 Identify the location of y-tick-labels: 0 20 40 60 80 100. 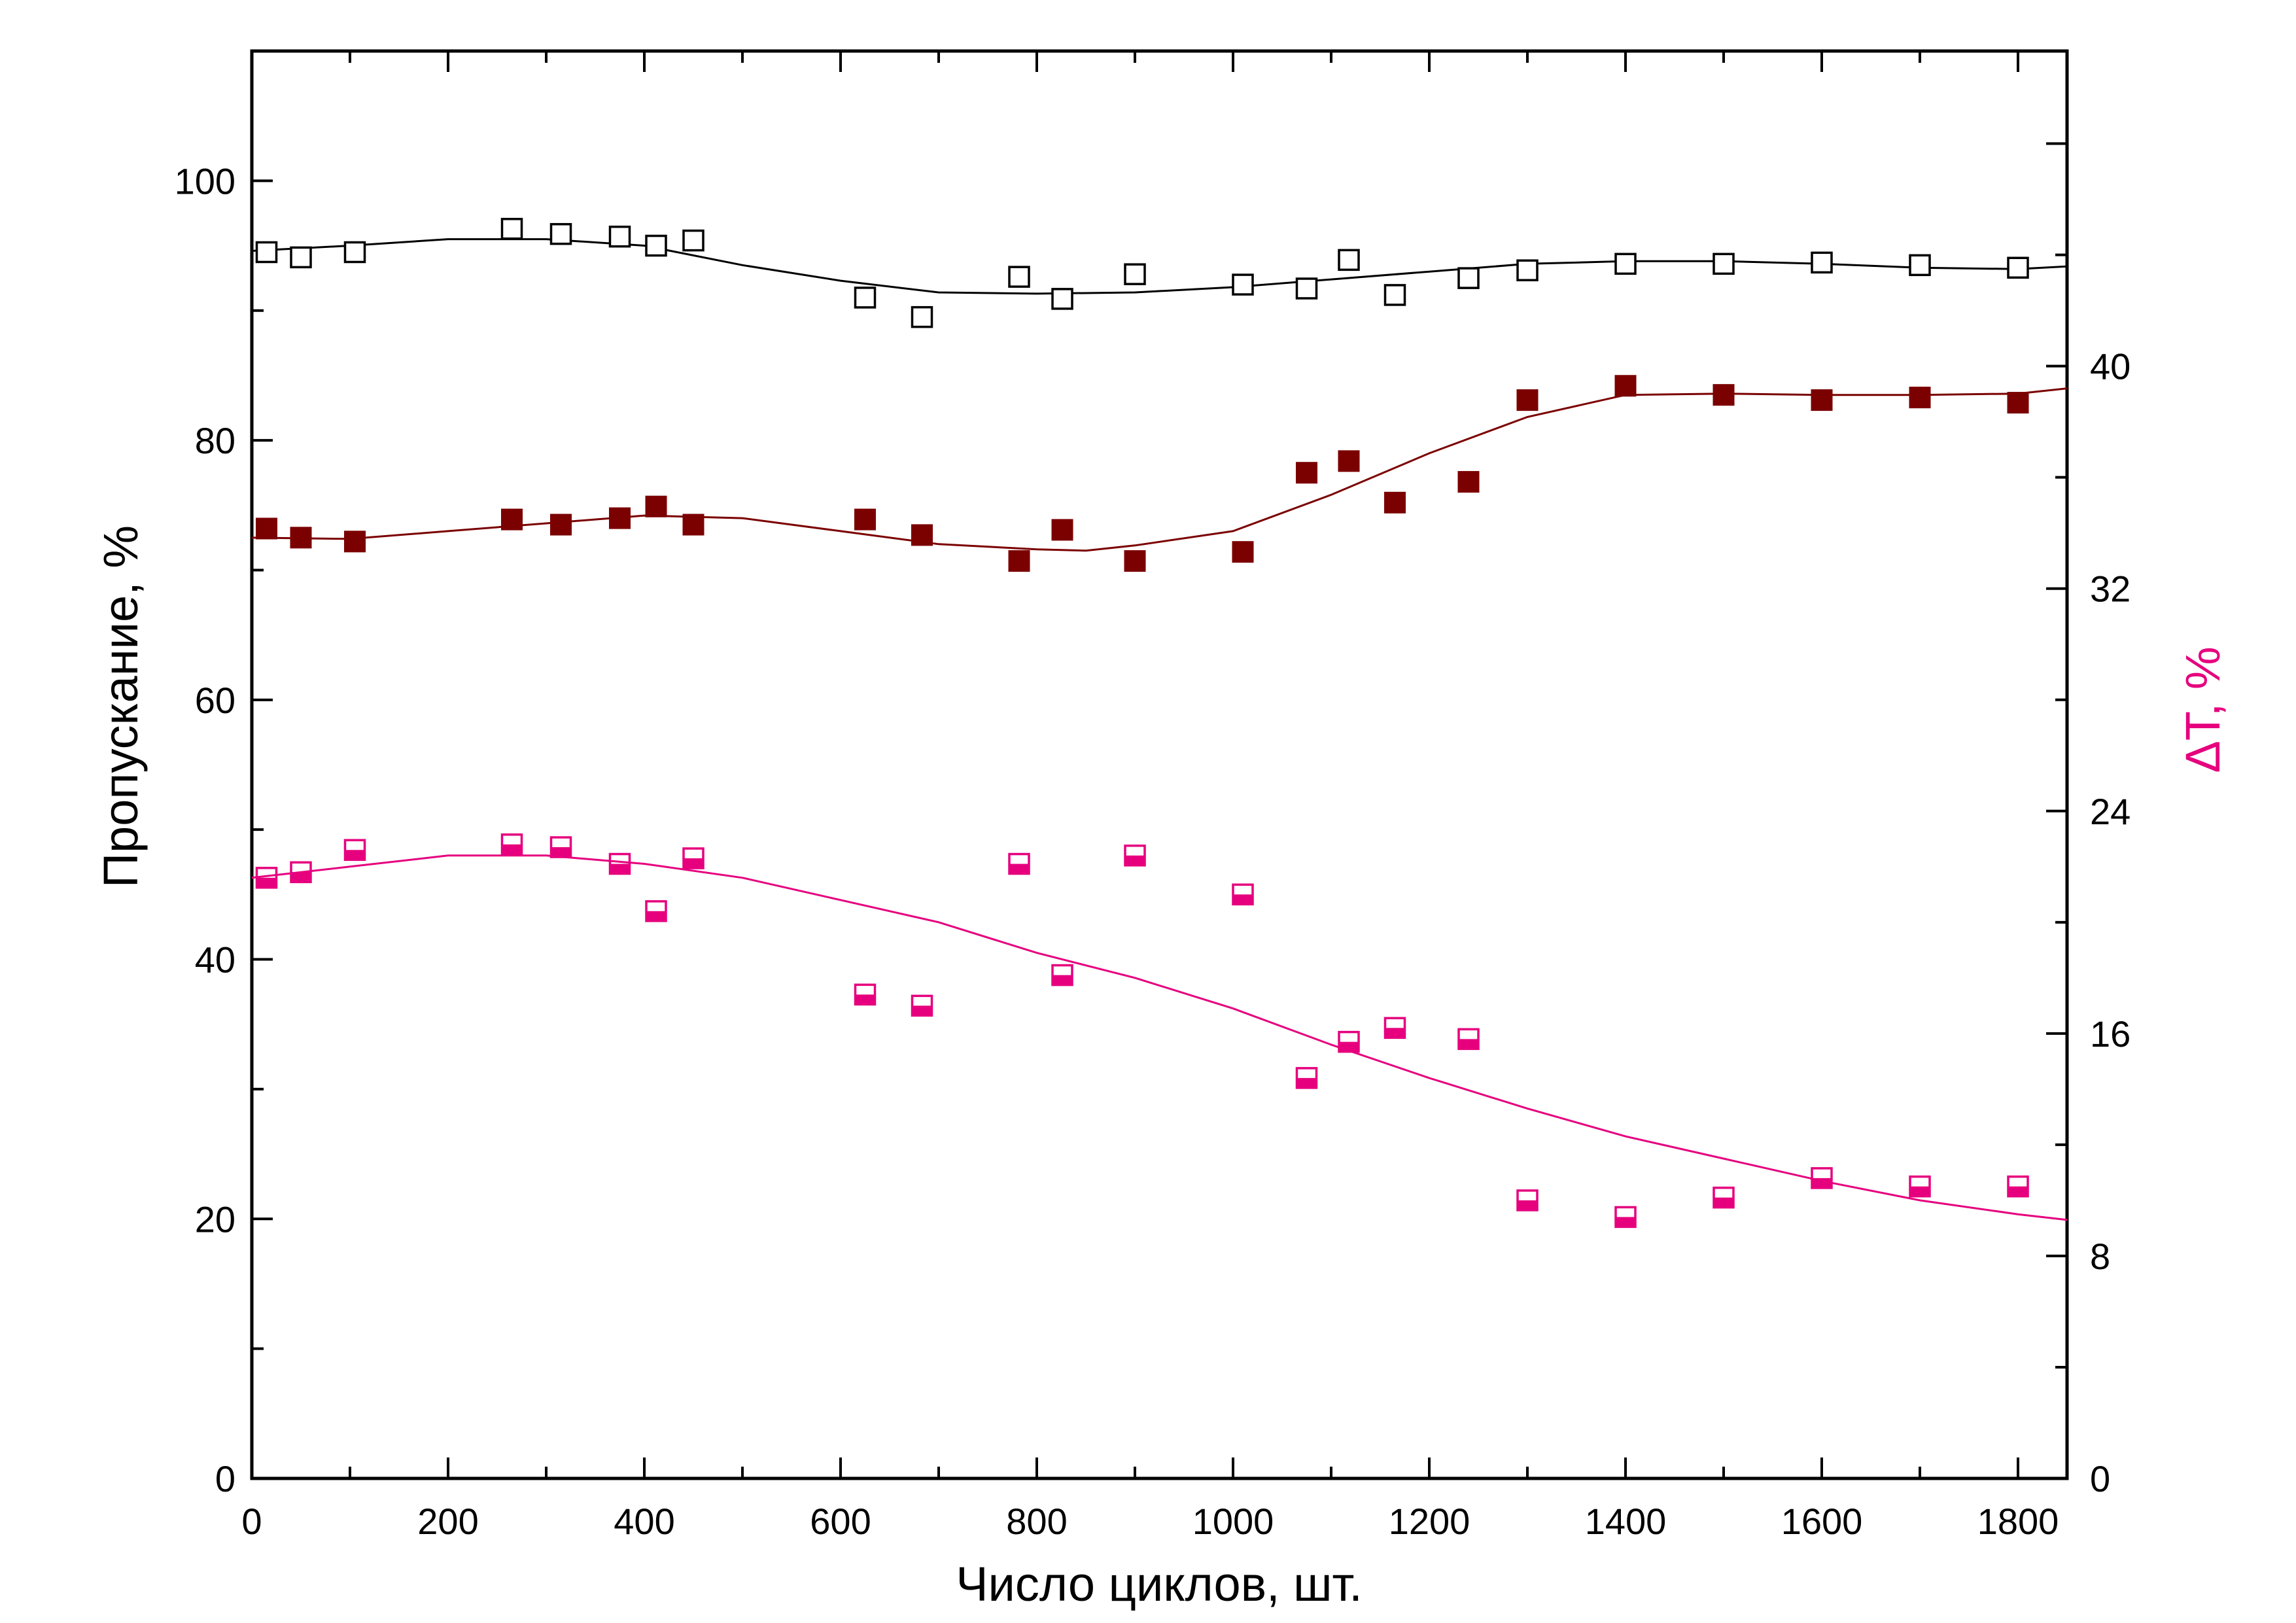
(205, 829).